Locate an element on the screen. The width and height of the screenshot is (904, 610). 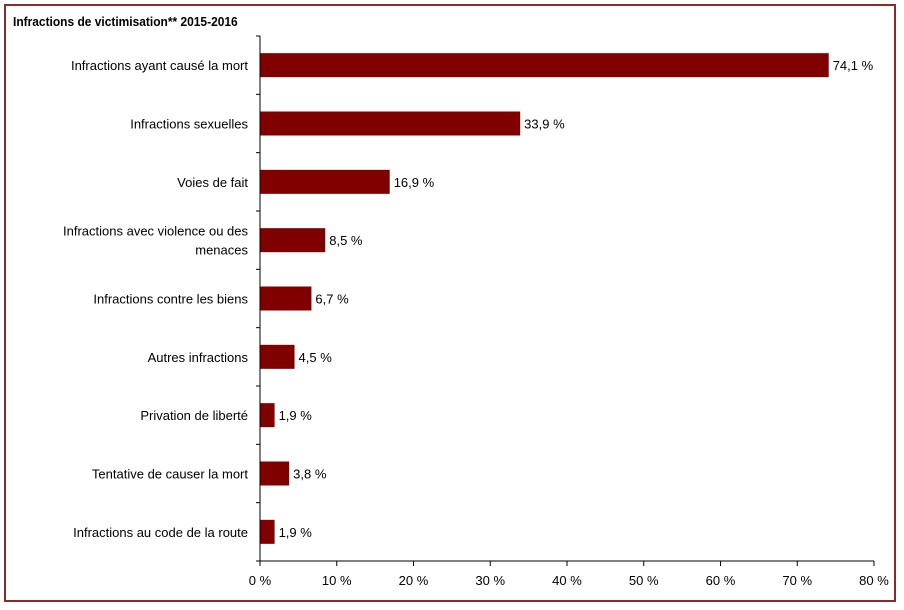
data-label: 3,8 % is located at coordinates (310, 474).